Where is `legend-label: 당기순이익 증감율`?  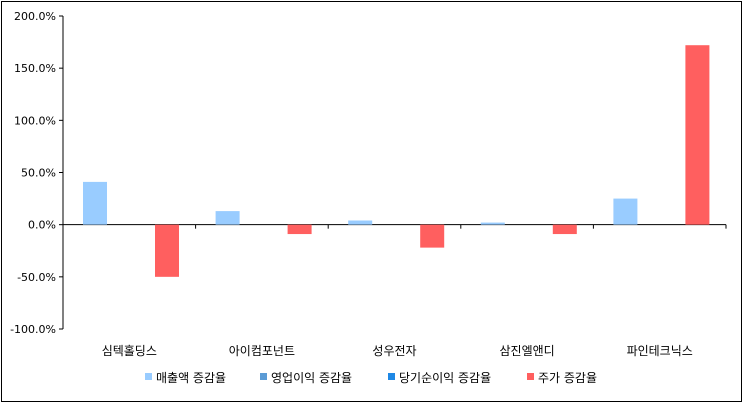
legend-label: 당기순이익 증감율 is located at coordinates (445, 378).